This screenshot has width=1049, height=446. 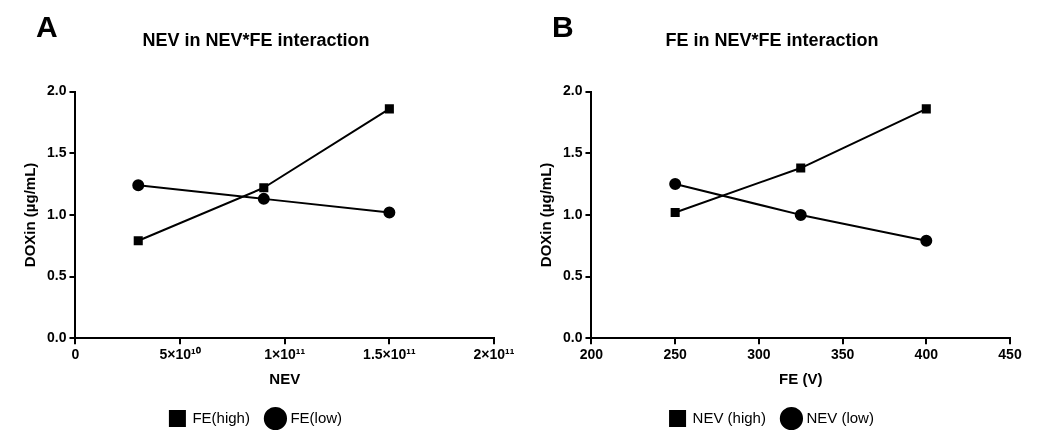 I want to click on chart-title: FE in NEV*FE interaction, so click(x=772, y=39).